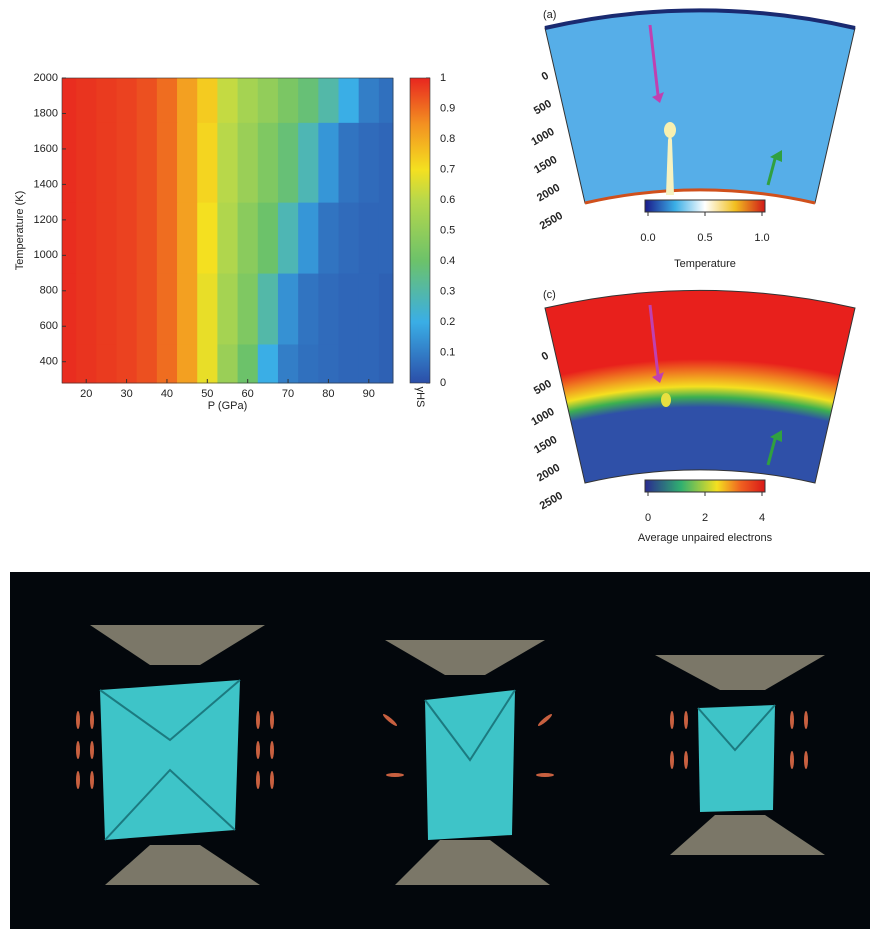  I want to click on colorbar-tick-label: 0.7, so click(447, 169).